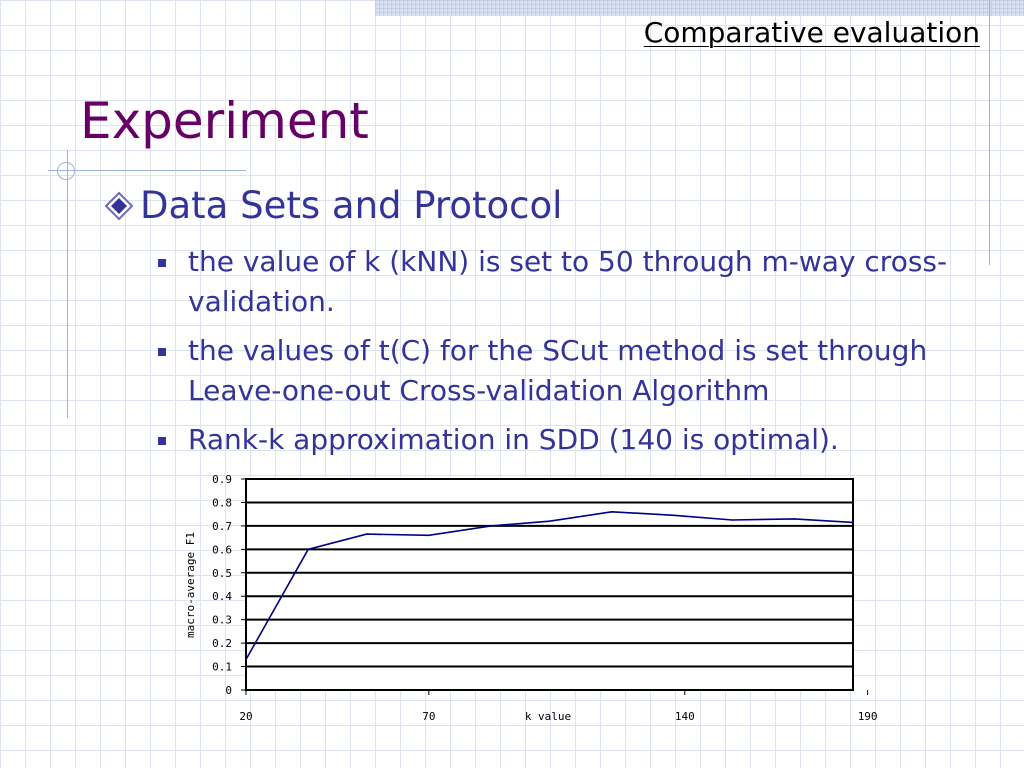 The width and height of the screenshot is (1024, 768). Describe the element at coordinates (228, 690) in the screenshot. I see `y-tick-label: 0` at that location.